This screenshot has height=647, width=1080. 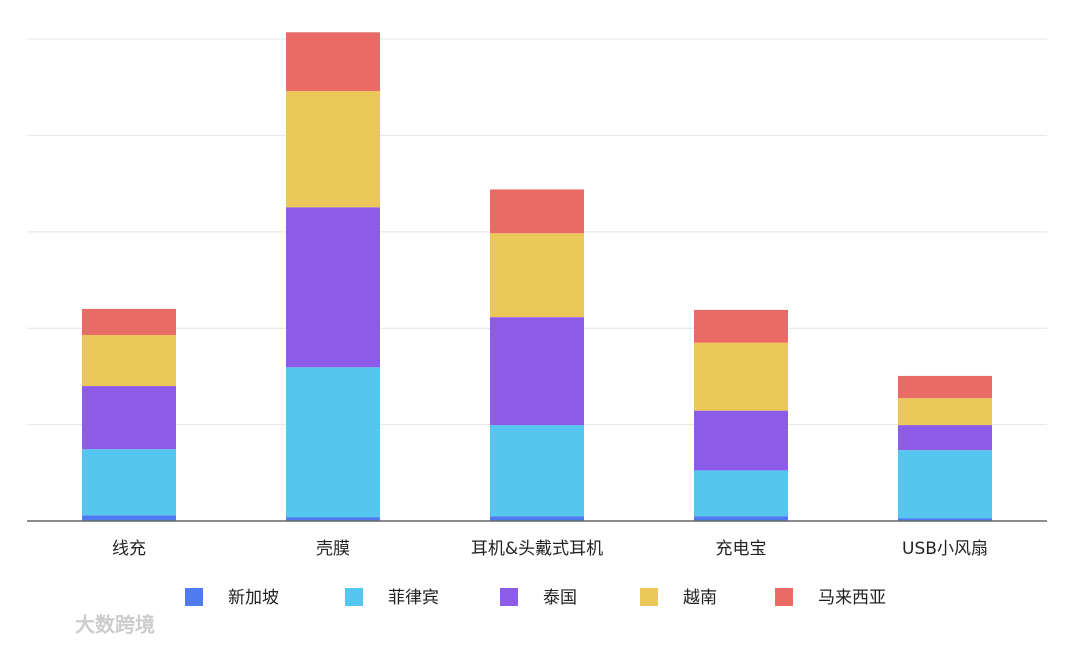 What do you see at coordinates (115, 625) in the screenshot?
I see `watermark: 大数跨境` at bounding box center [115, 625].